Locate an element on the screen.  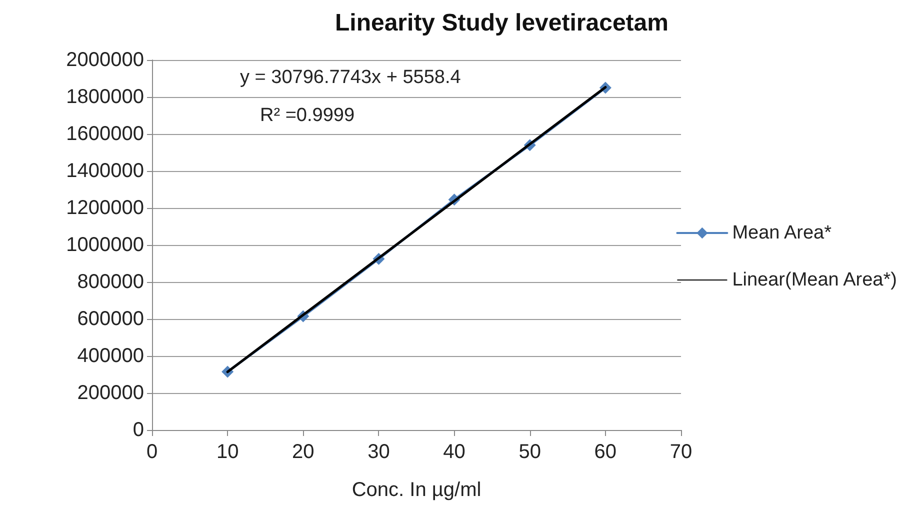
chart-title: Linearity Study levetiracetam is located at coordinates (501, 23).